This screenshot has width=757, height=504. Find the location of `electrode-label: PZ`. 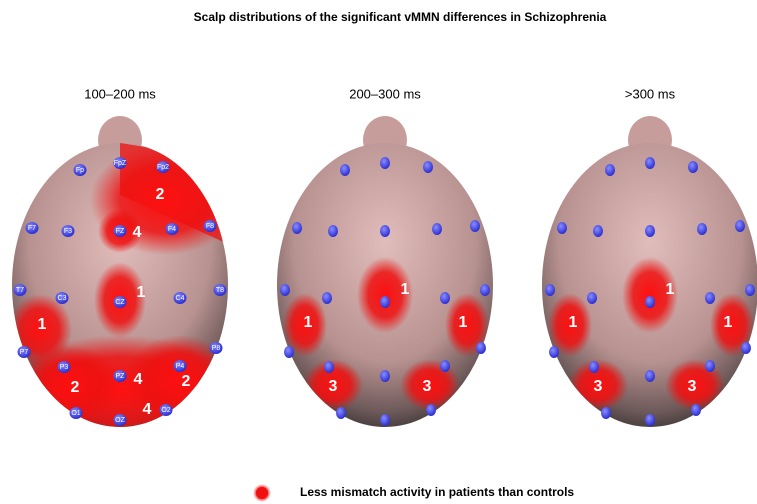

electrode-label: PZ is located at coordinates (121, 376).